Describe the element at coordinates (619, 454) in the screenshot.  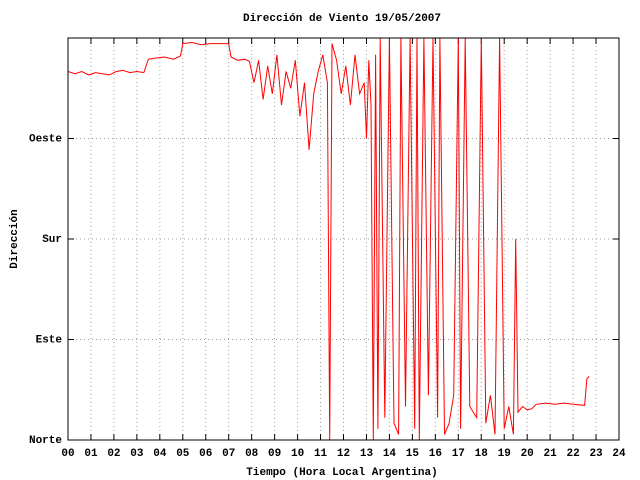
I see `x-tick-label: 24` at that location.